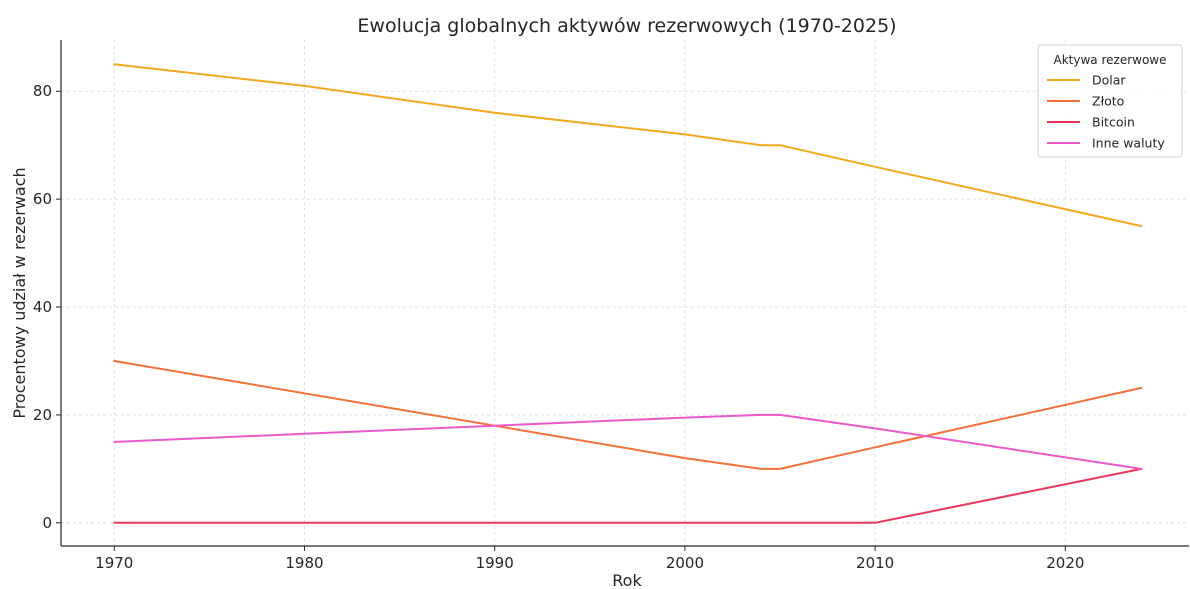 Image resolution: width=1190 pixels, height=589 pixels. I want to click on legend-title: Aktywa rezerwowe, so click(1110, 60).